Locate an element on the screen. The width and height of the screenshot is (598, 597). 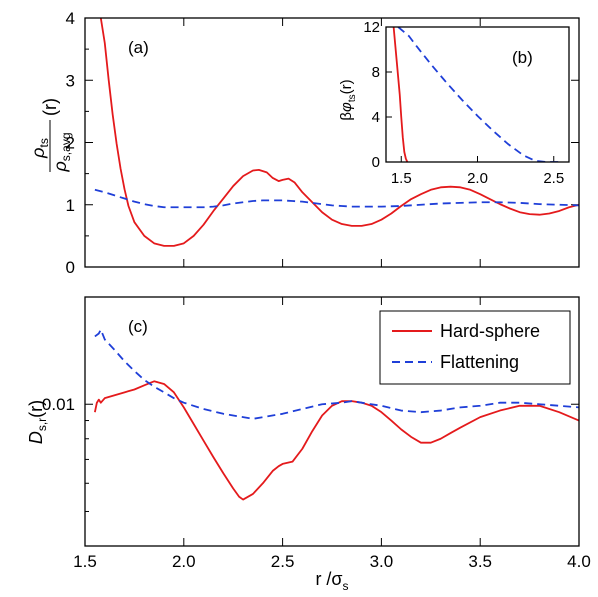
legend: Hard-sphere Flattening is located at coordinates (475, 347).